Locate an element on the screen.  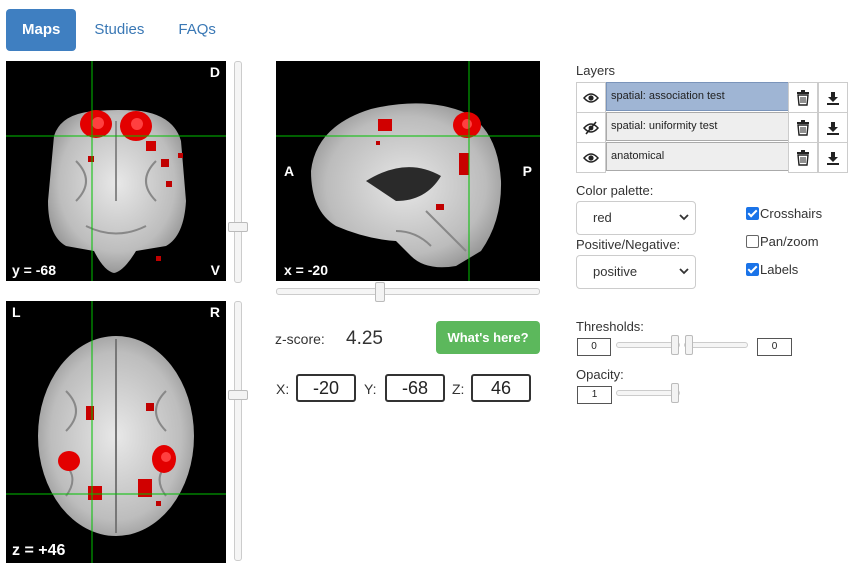
labels-option: Labels is located at coordinates (772, 269).